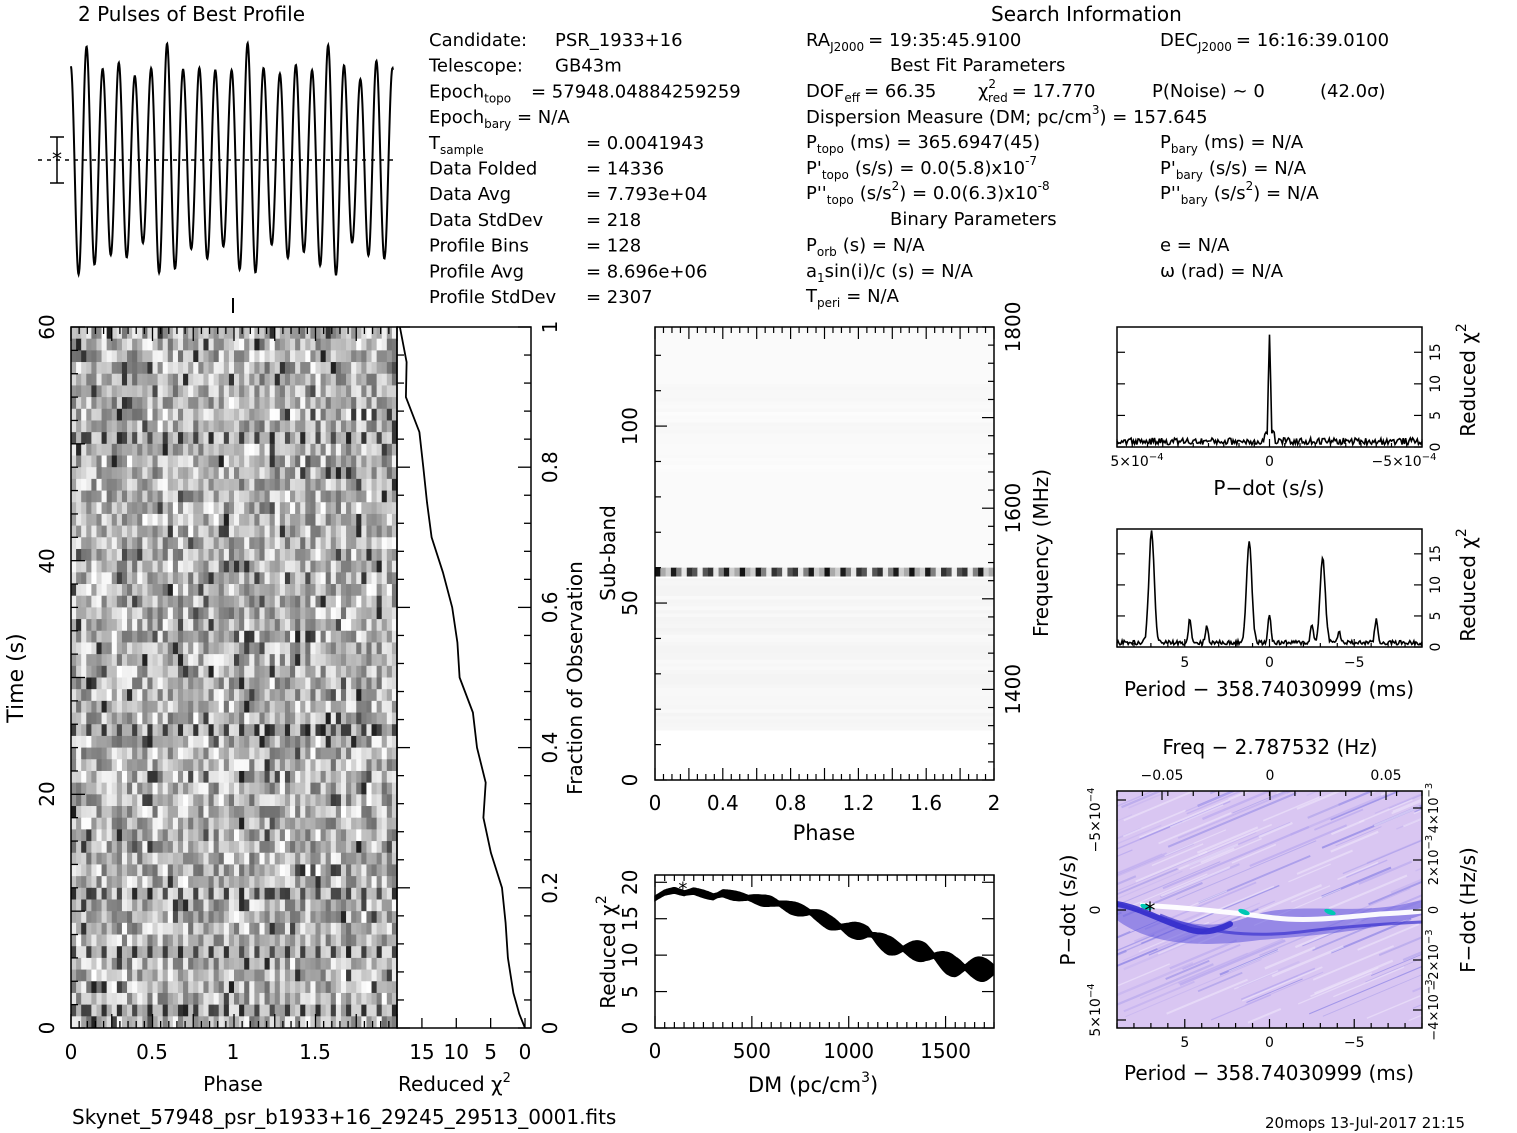  What do you see at coordinates (233, 1084) in the screenshot?
I see `x-axis-label: Phase` at bounding box center [233, 1084].